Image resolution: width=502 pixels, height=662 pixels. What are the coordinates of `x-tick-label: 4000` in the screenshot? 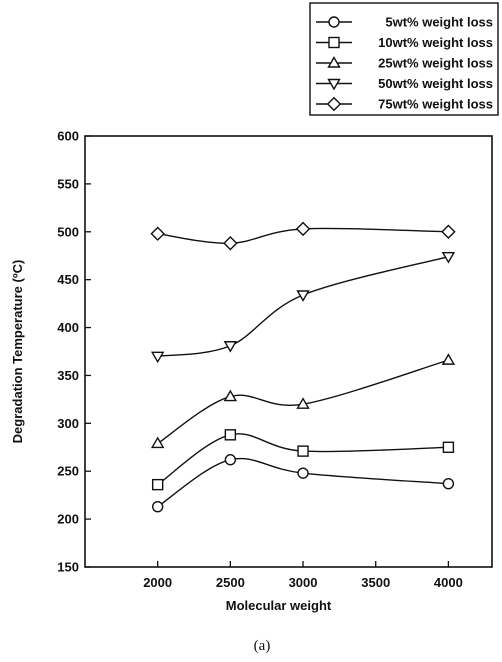 It's located at (448, 582).